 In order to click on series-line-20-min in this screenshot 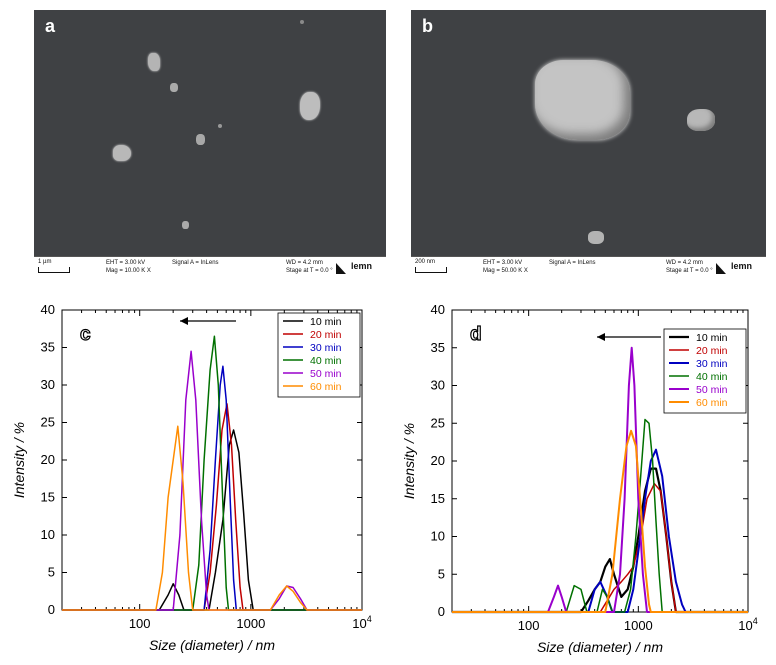, I will do `click(600, 547)`.